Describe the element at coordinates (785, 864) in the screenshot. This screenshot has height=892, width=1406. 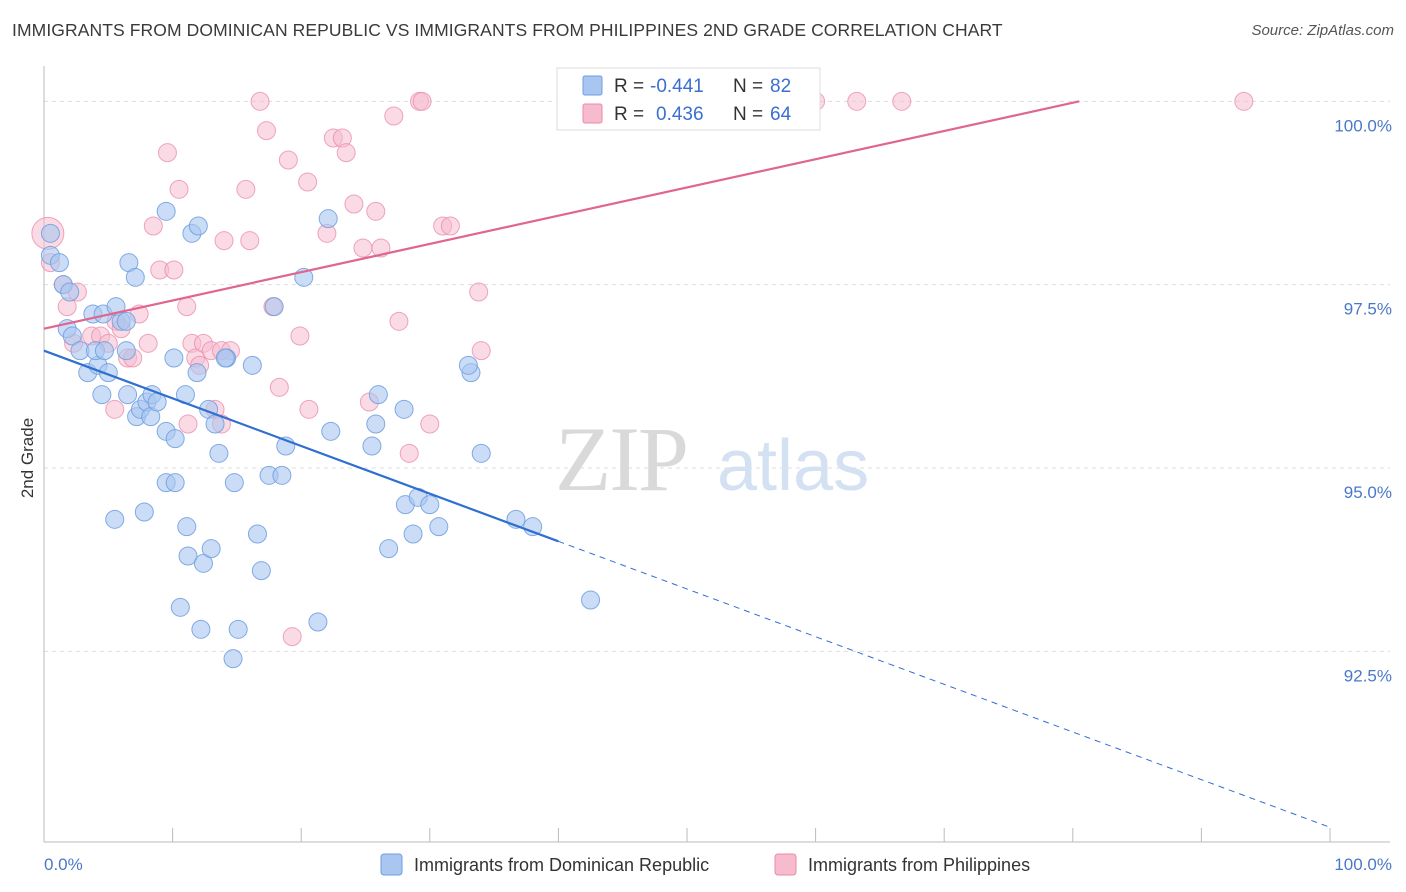
I see `legend-bottom-swatch-pink` at that location.